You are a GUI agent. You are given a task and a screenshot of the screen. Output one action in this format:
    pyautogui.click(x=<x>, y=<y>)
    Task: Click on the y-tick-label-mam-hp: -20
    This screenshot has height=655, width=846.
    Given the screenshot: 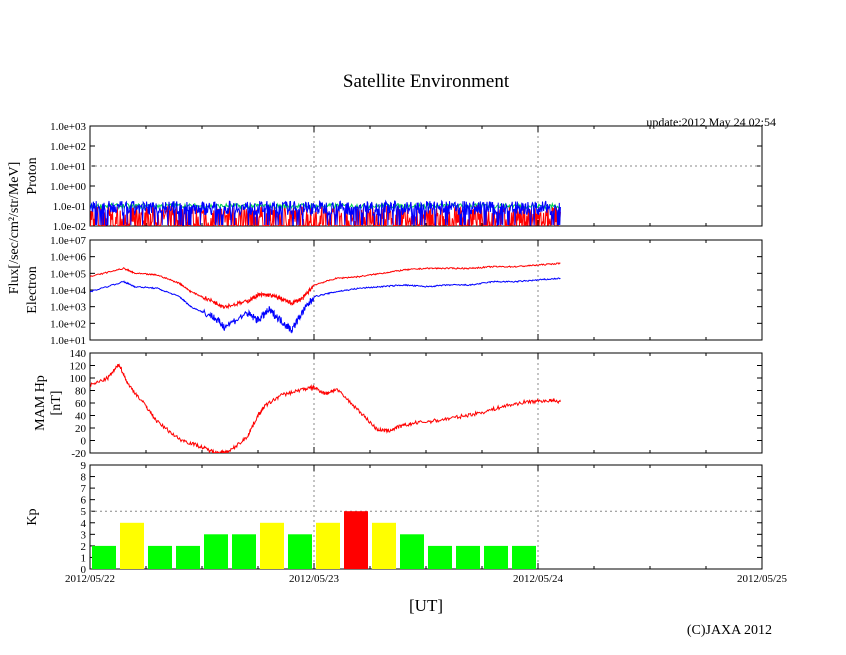 What is the action you would take?
    pyautogui.click(x=78, y=454)
    